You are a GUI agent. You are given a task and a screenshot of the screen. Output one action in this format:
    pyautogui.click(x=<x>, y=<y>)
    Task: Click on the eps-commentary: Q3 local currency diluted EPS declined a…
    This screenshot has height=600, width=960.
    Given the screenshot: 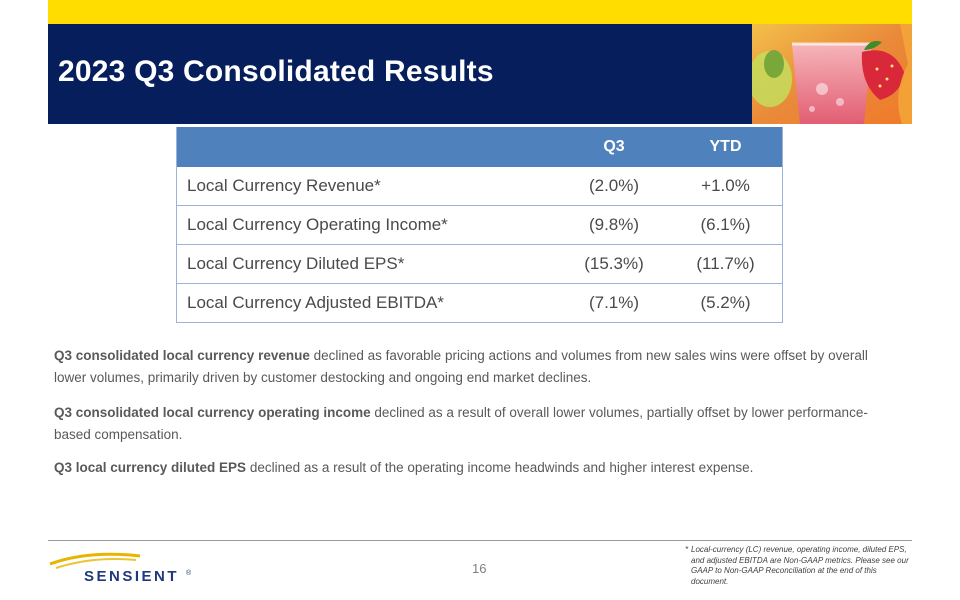 What is the action you would take?
    pyautogui.click(x=464, y=468)
    